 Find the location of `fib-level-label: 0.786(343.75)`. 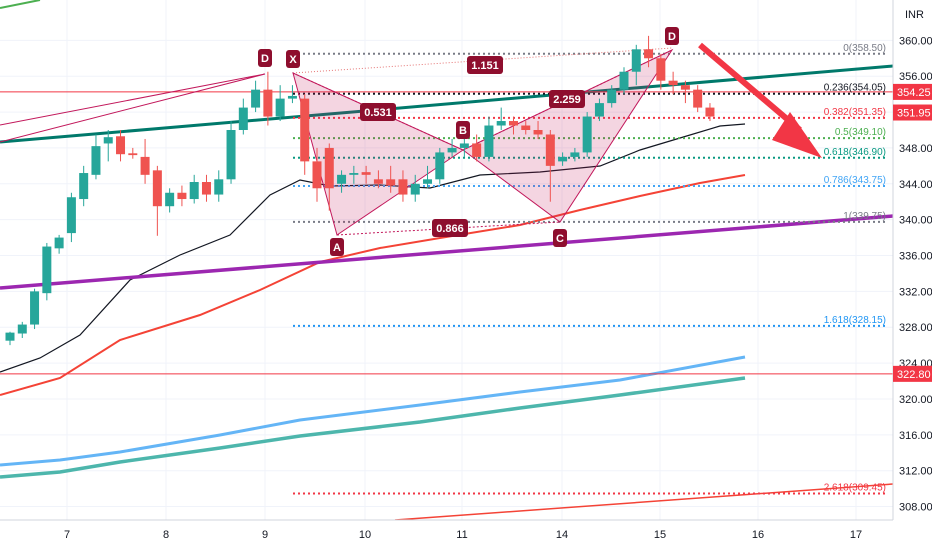

fib-level-label: 0.786(343.75) is located at coordinates (855, 180).